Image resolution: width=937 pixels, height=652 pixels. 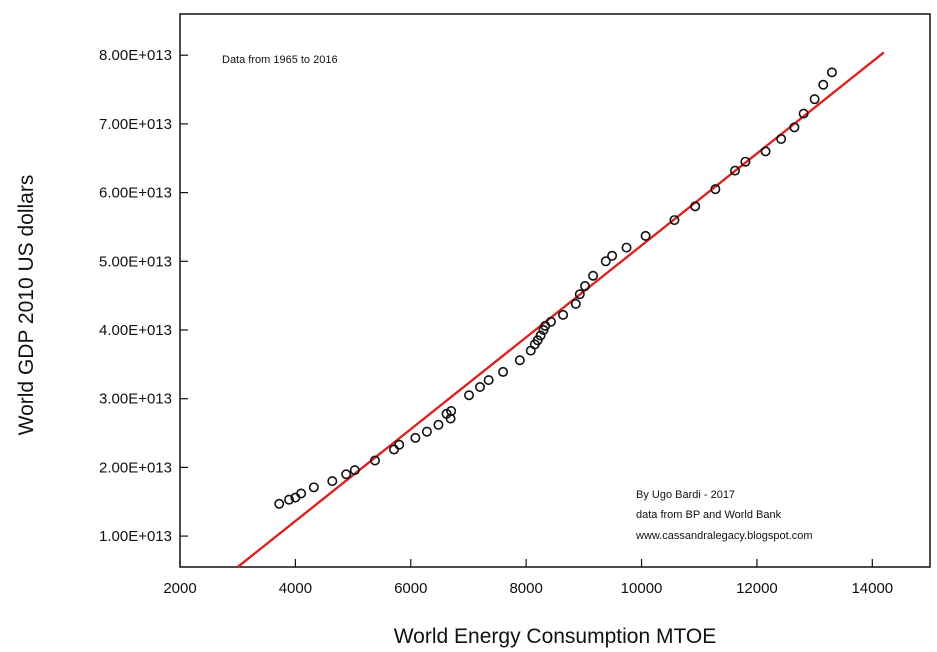 I want to click on x-axis-title: World Energy Consumption MTOE, so click(x=555, y=636).